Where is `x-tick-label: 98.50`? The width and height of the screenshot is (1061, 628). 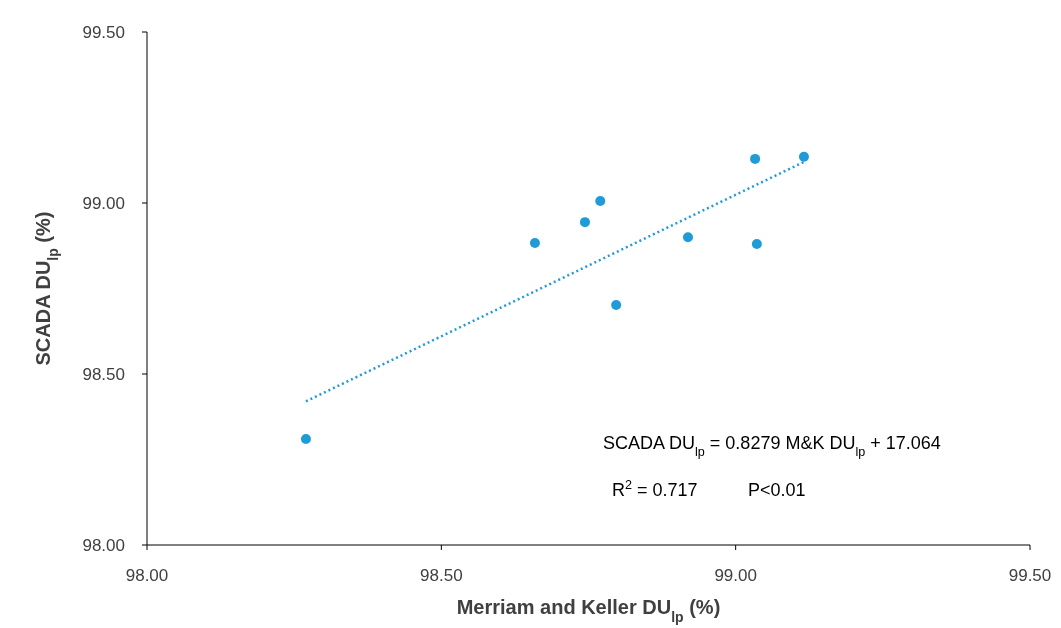 x-tick-label: 98.50 is located at coordinates (441, 575).